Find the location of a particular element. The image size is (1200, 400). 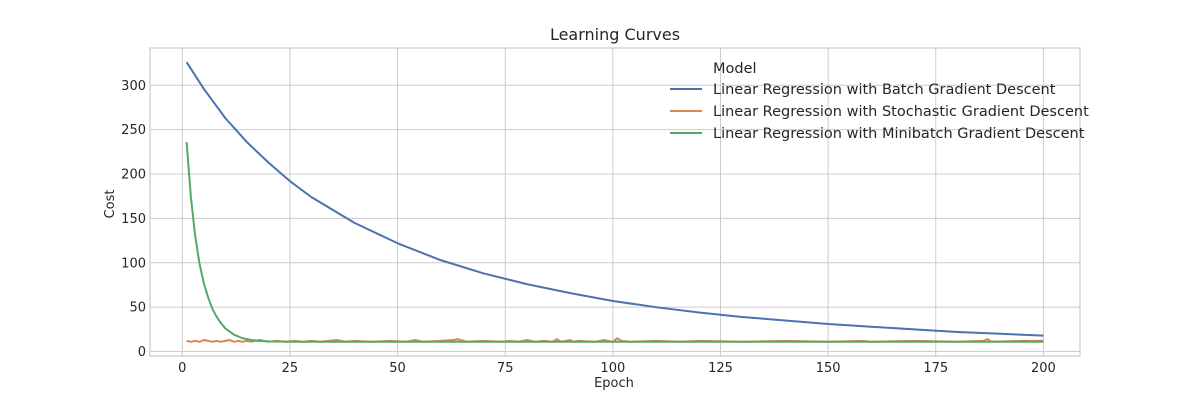

x-tick-label: 0 is located at coordinates (182, 368).